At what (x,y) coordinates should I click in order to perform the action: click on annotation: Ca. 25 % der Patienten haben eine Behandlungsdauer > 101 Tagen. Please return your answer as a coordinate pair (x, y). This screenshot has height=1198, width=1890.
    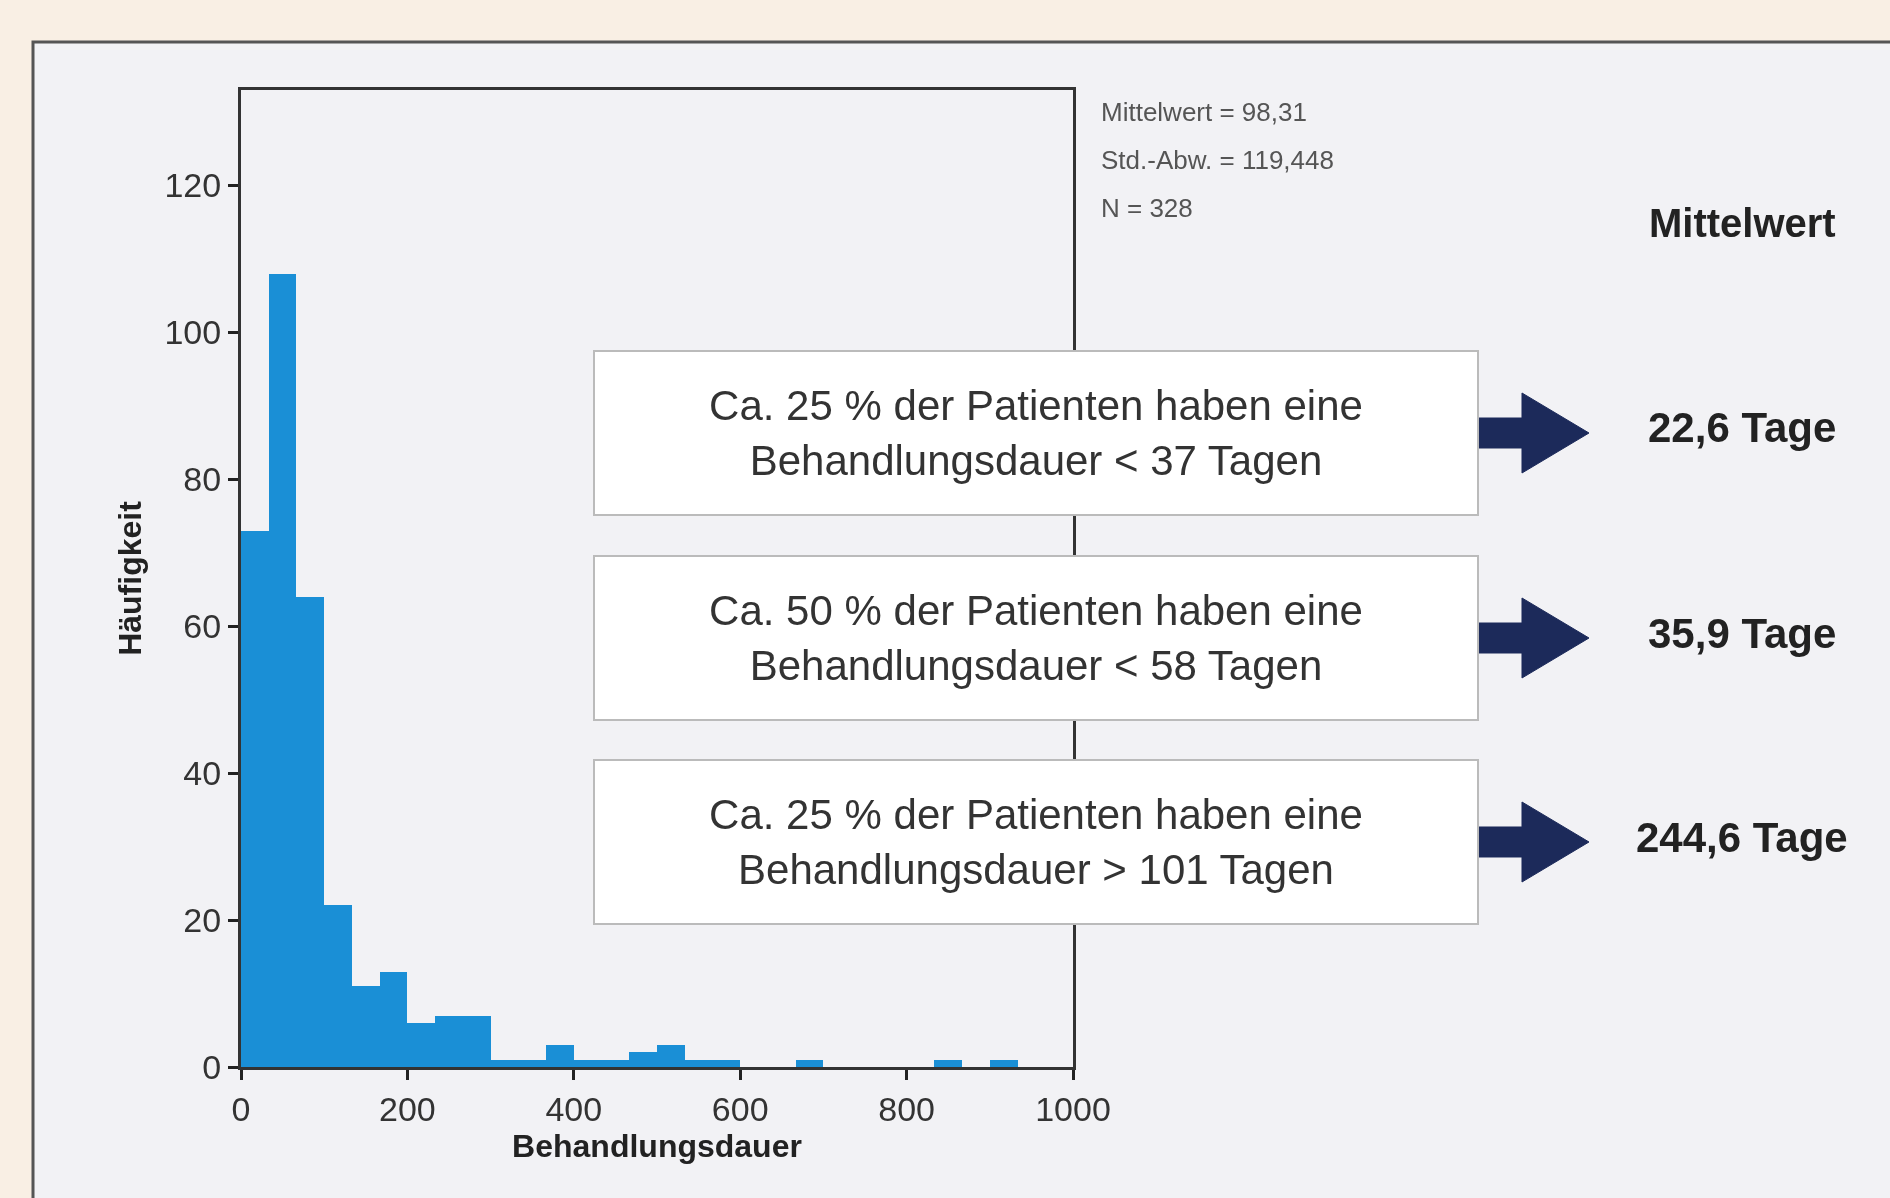
    Looking at the image, I should click on (1036, 842).